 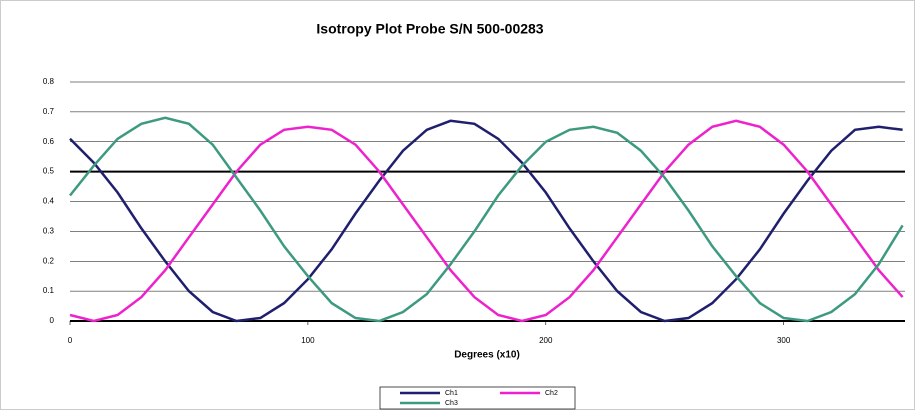 What do you see at coordinates (546, 340) in the screenshot?
I see `x-tick-label: 200` at bounding box center [546, 340].